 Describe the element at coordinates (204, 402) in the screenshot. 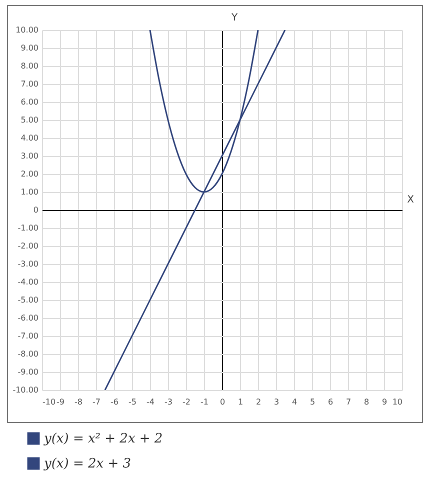

I see `x-tick-label: -1` at that location.